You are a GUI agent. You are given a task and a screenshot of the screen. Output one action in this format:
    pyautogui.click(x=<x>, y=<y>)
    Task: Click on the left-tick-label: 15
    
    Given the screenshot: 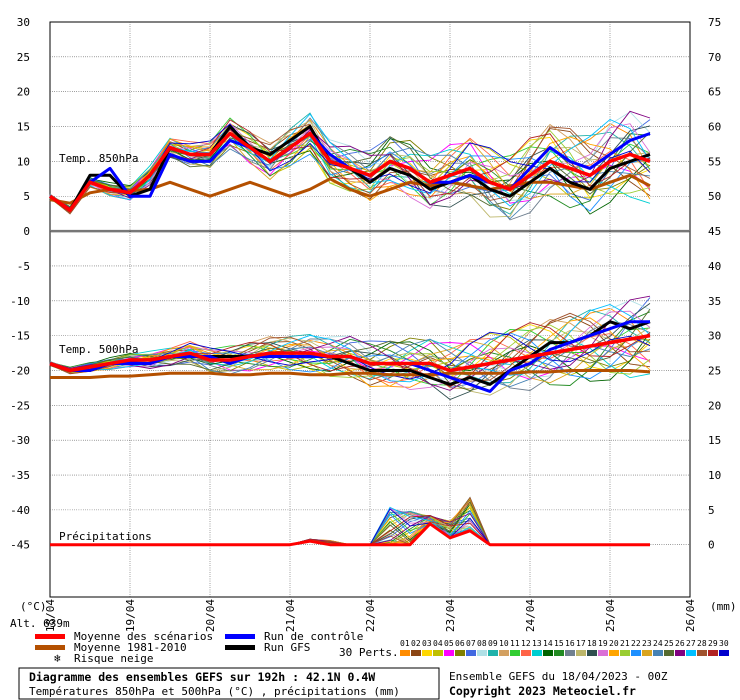 What is the action you would take?
    pyautogui.click(x=23, y=127)
    